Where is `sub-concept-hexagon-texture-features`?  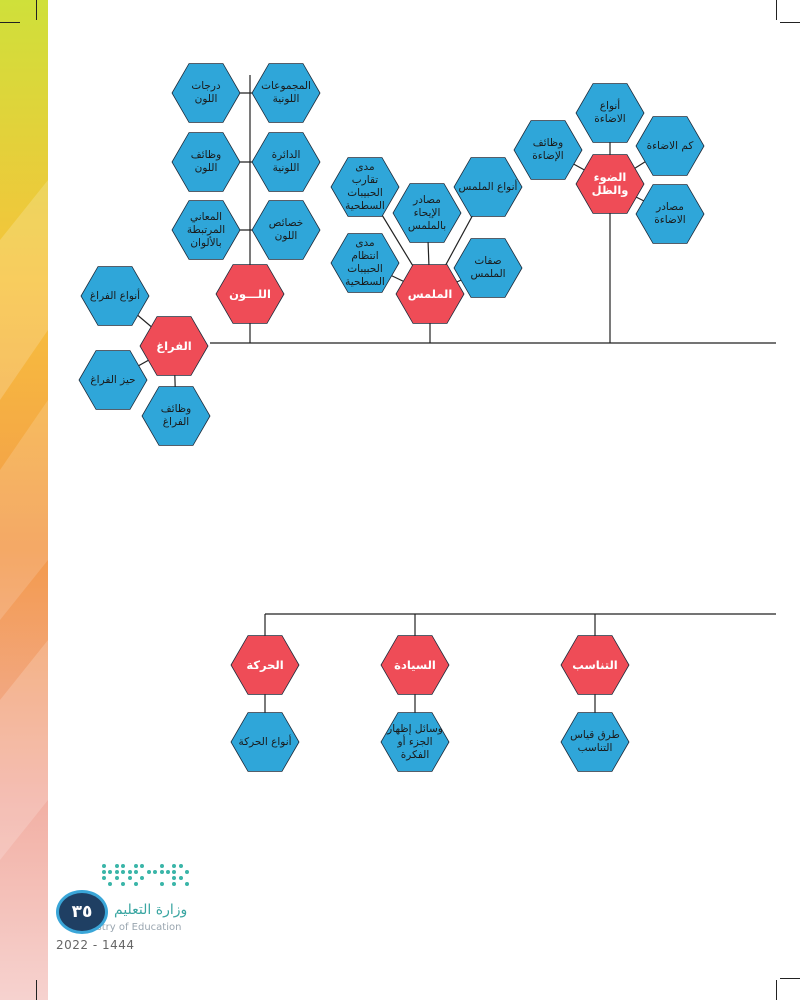 sub-concept-hexagon-texture-features is located at coordinates (488, 268).